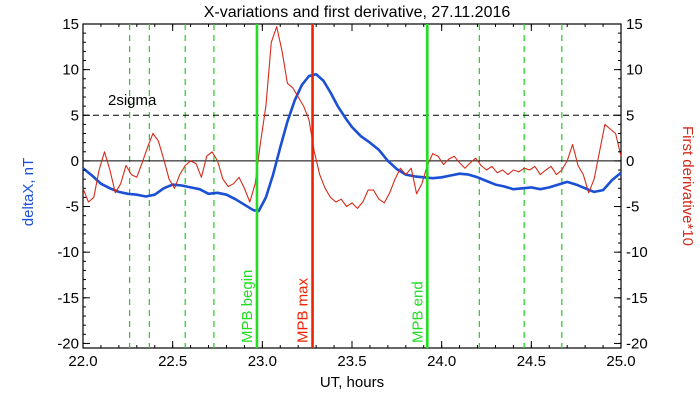 This screenshot has height=400, width=700. What do you see at coordinates (637, 298) in the screenshot?
I see `y-tick-label-right-6: -15` at bounding box center [637, 298].